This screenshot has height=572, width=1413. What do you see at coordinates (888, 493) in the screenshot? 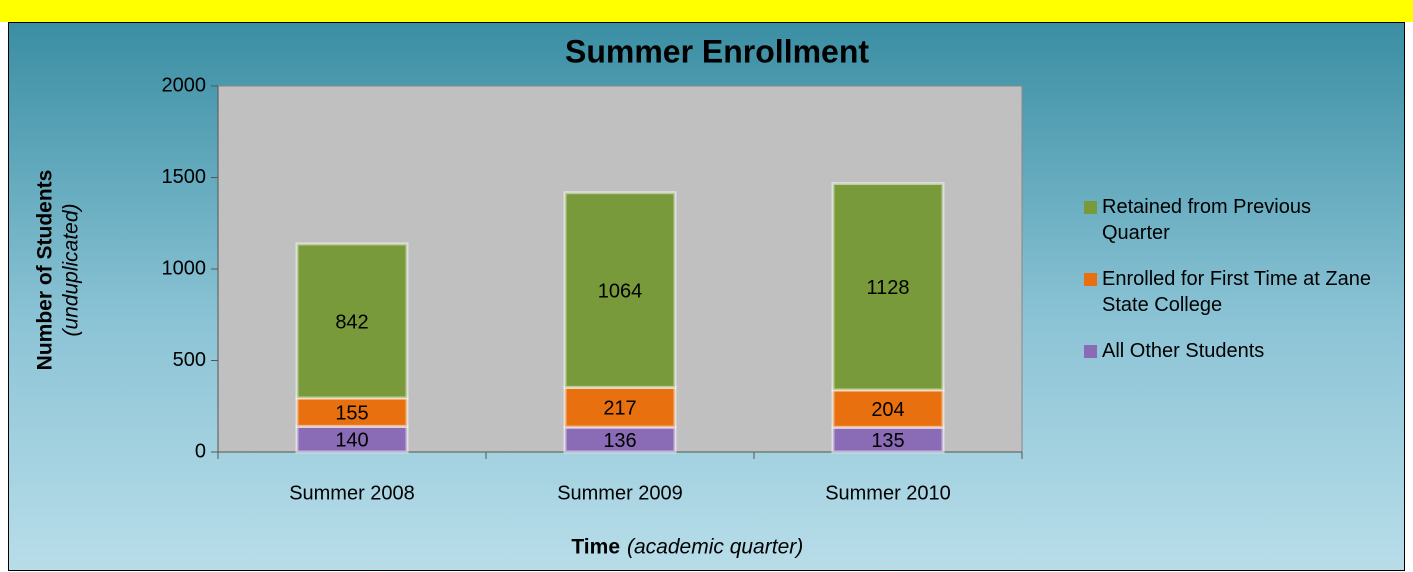
I see `x-tick-label: Summer 2010` at bounding box center [888, 493].